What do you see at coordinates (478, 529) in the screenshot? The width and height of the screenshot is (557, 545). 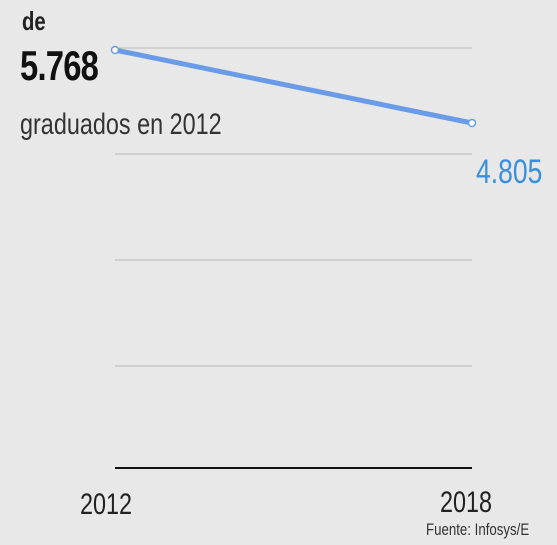 I see `source-note: Fuente: Infosys/E` at bounding box center [478, 529].